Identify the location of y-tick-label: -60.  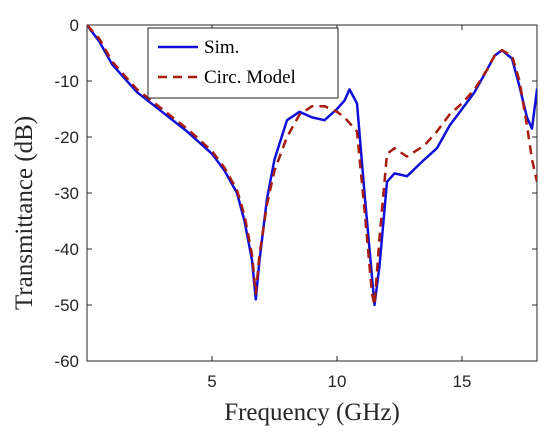
(66, 361).